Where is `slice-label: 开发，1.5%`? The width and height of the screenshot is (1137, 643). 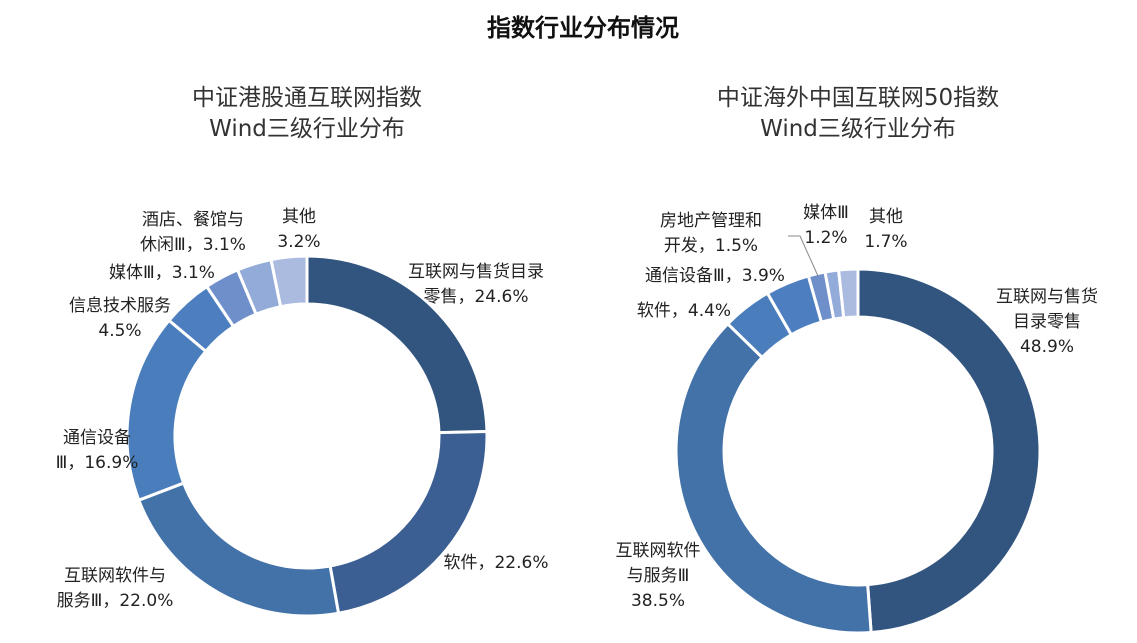 slice-label: 开发，1.5% is located at coordinates (711, 246).